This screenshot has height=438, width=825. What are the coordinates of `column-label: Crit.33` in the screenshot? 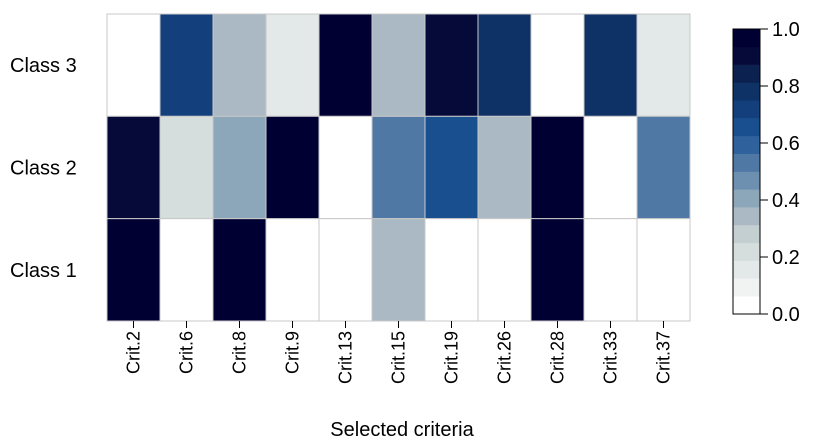 It's located at (611, 357).